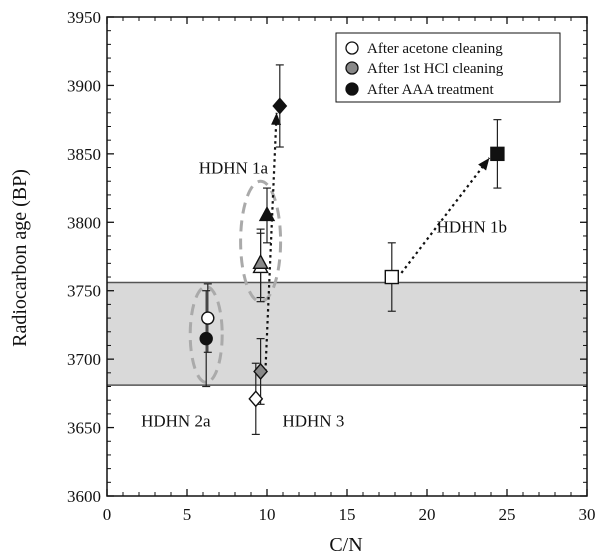 Image resolution: width=601 pixels, height=558 pixels. Describe the element at coordinates (345, 545) in the screenshot. I see `x-axis-title: C/N` at that location.